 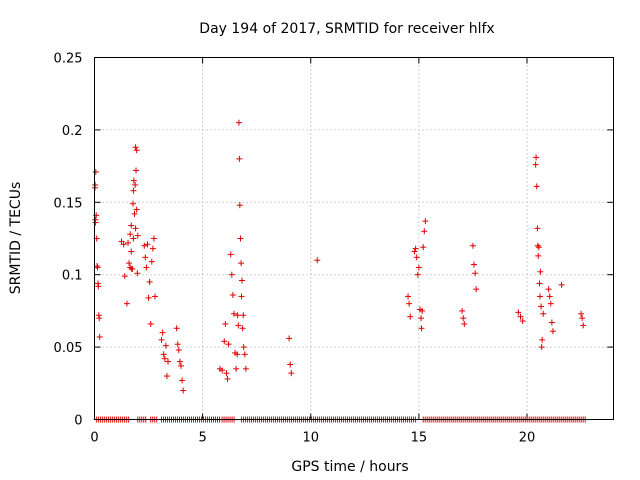 What do you see at coordinates (94, 438) in the screenshot?
I see `x-tick-label: 0` at bounding box center [94, 438].